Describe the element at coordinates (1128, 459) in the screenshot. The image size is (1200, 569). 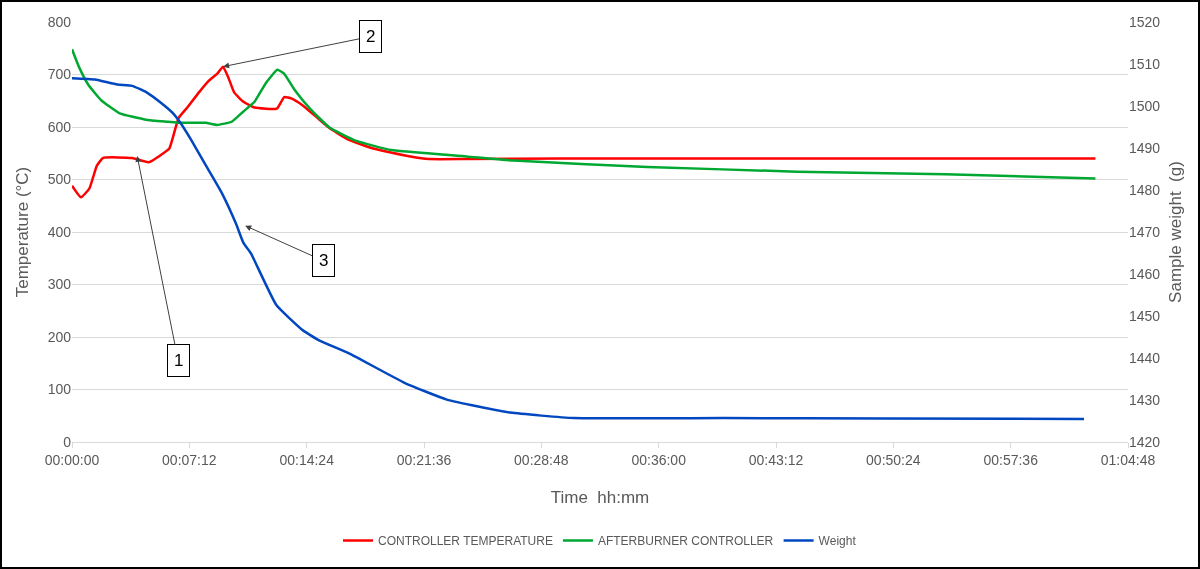
I see `x-tick-label: 01:04:48` at that location.